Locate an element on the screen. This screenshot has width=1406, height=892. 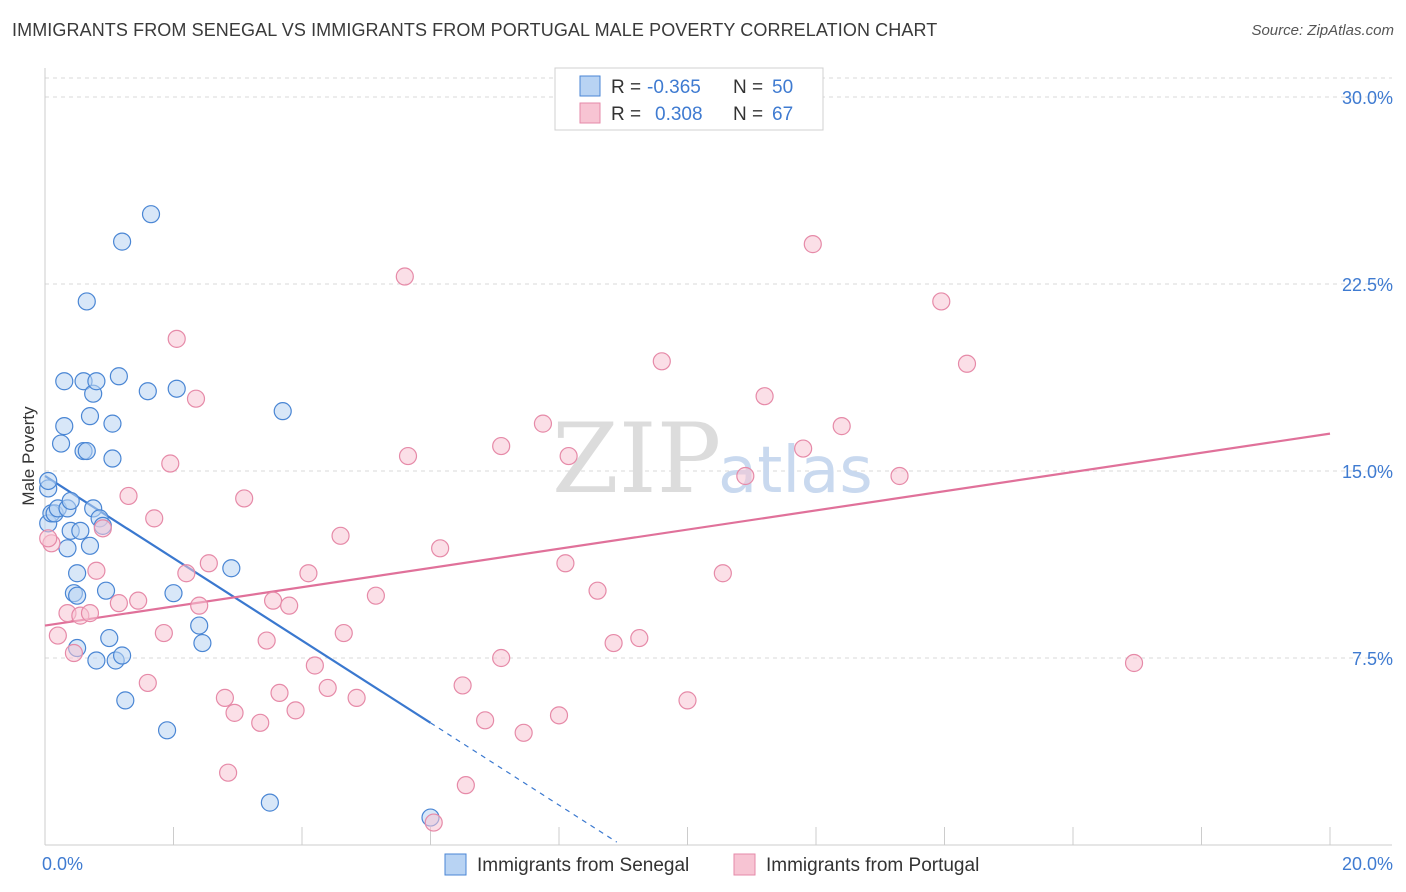
x-tick-label-min: 0.0% is located at coordinates (62, 864).